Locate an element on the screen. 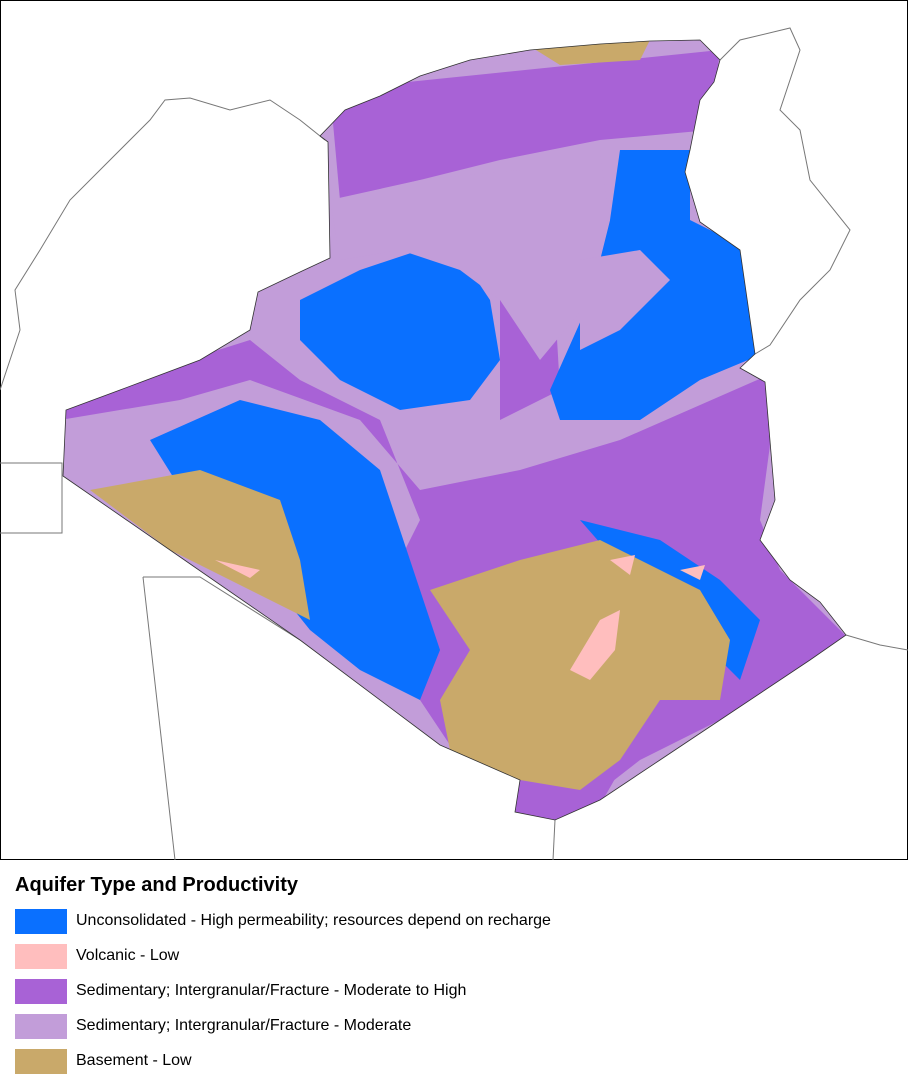 Image resolution: width=908 pixels, height=1074 pixels. legend-item: Volcanic - Low is located at coordinates (97, 956).